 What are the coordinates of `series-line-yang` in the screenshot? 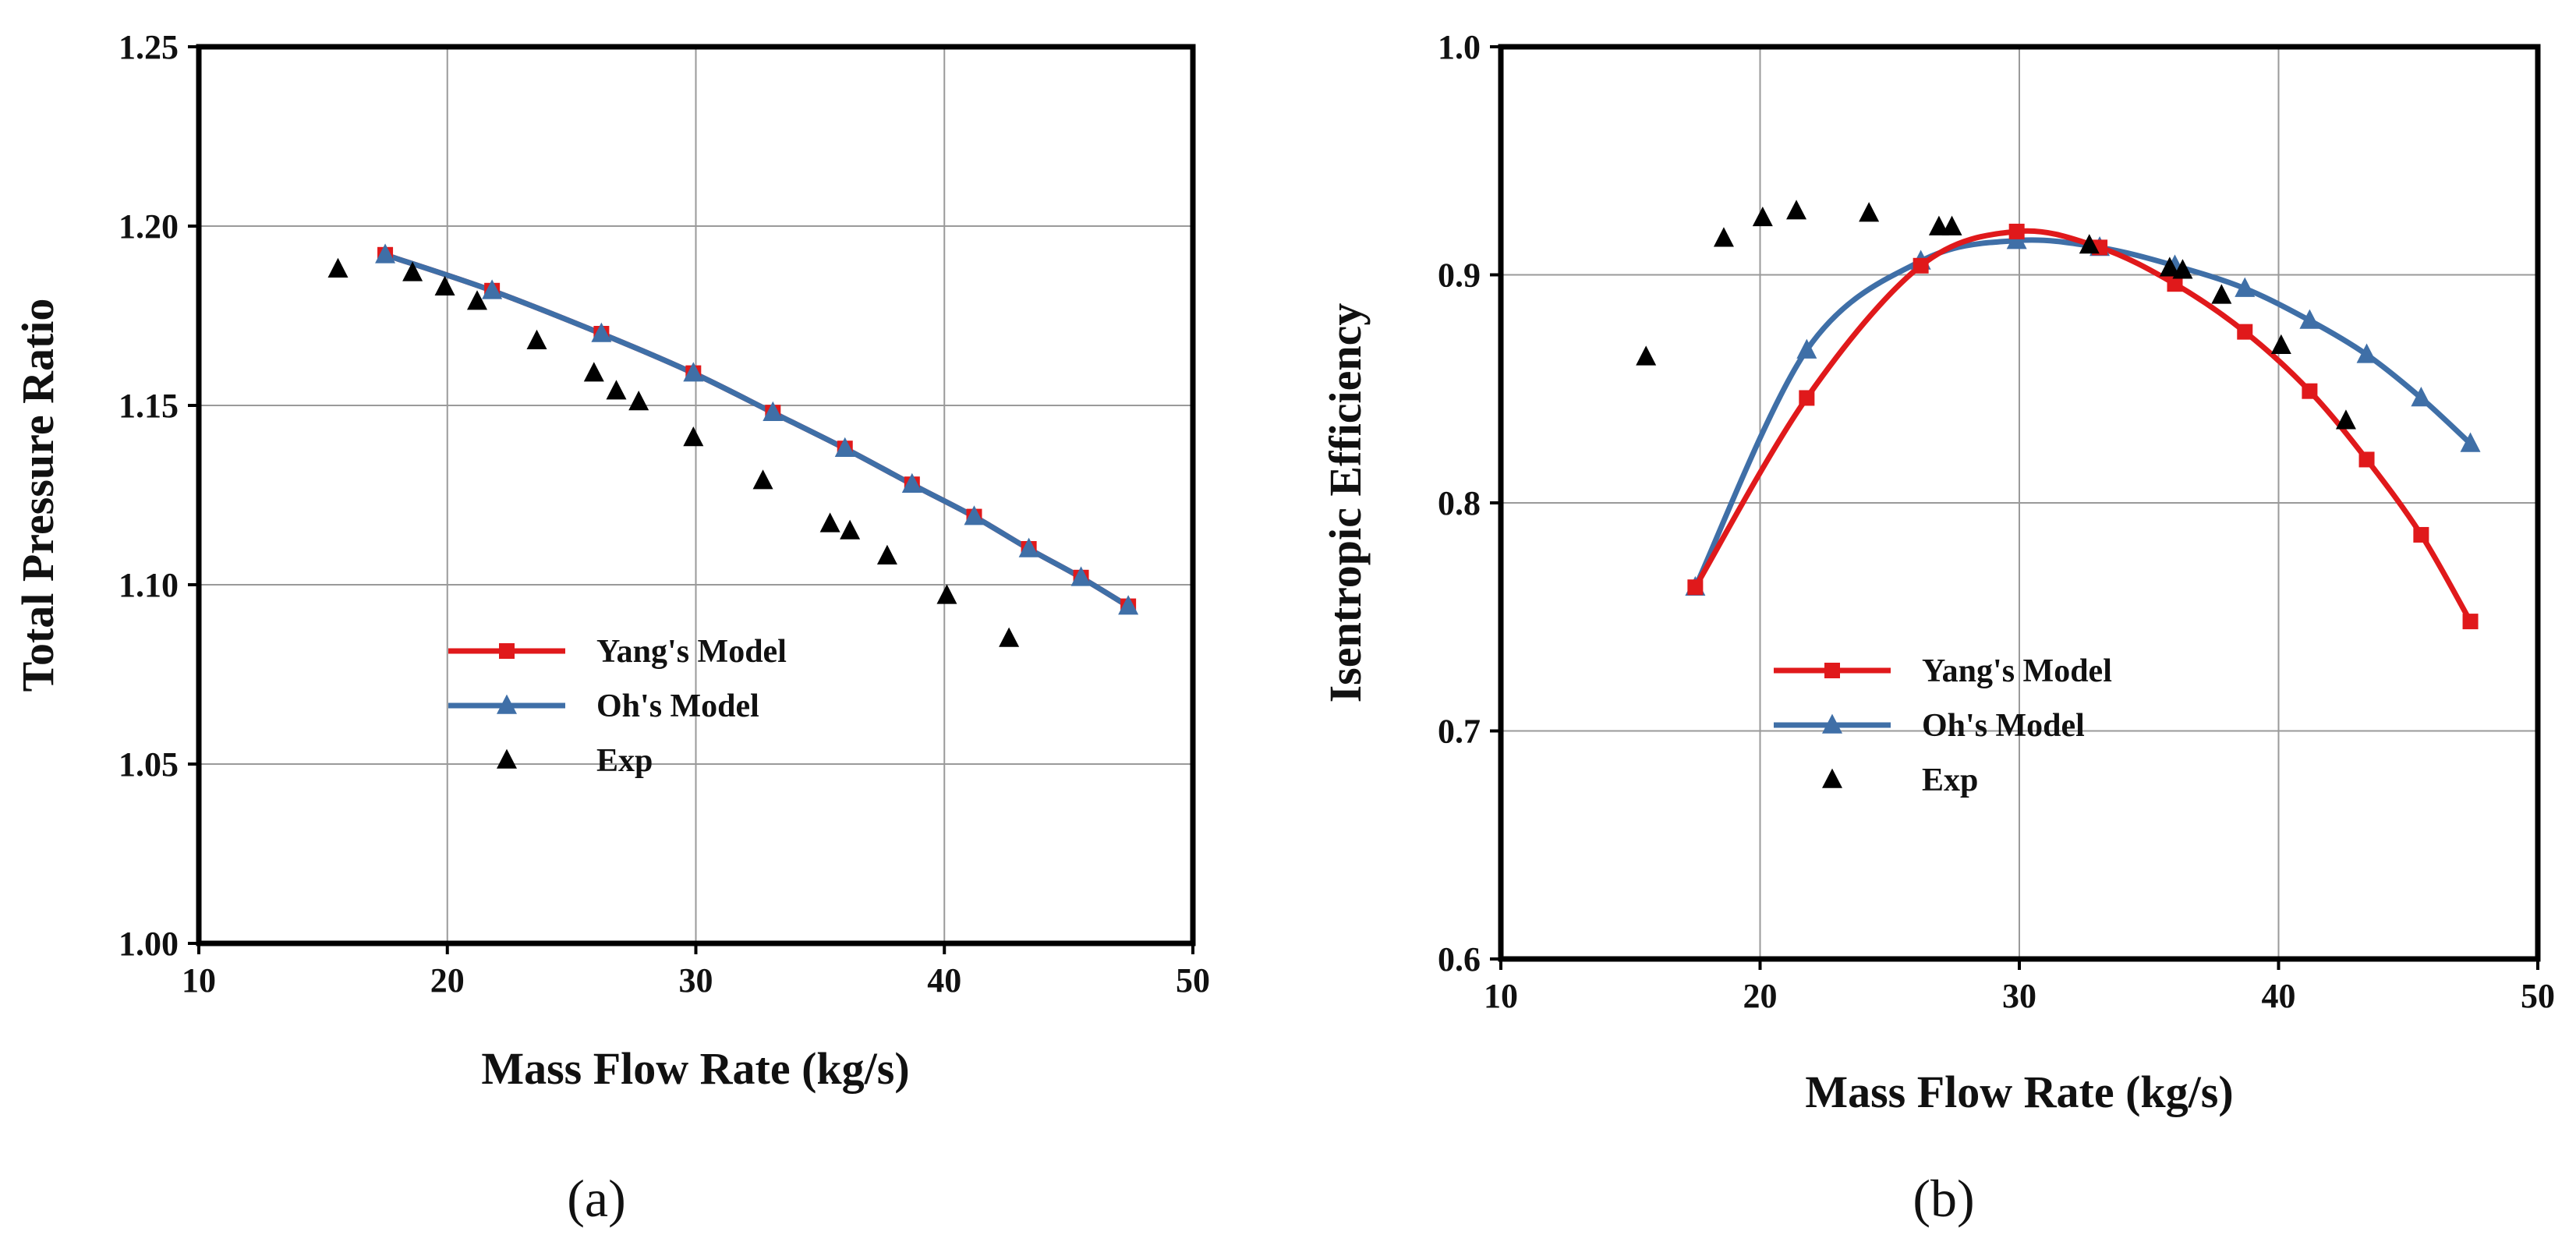 It's located at (2083, 425).